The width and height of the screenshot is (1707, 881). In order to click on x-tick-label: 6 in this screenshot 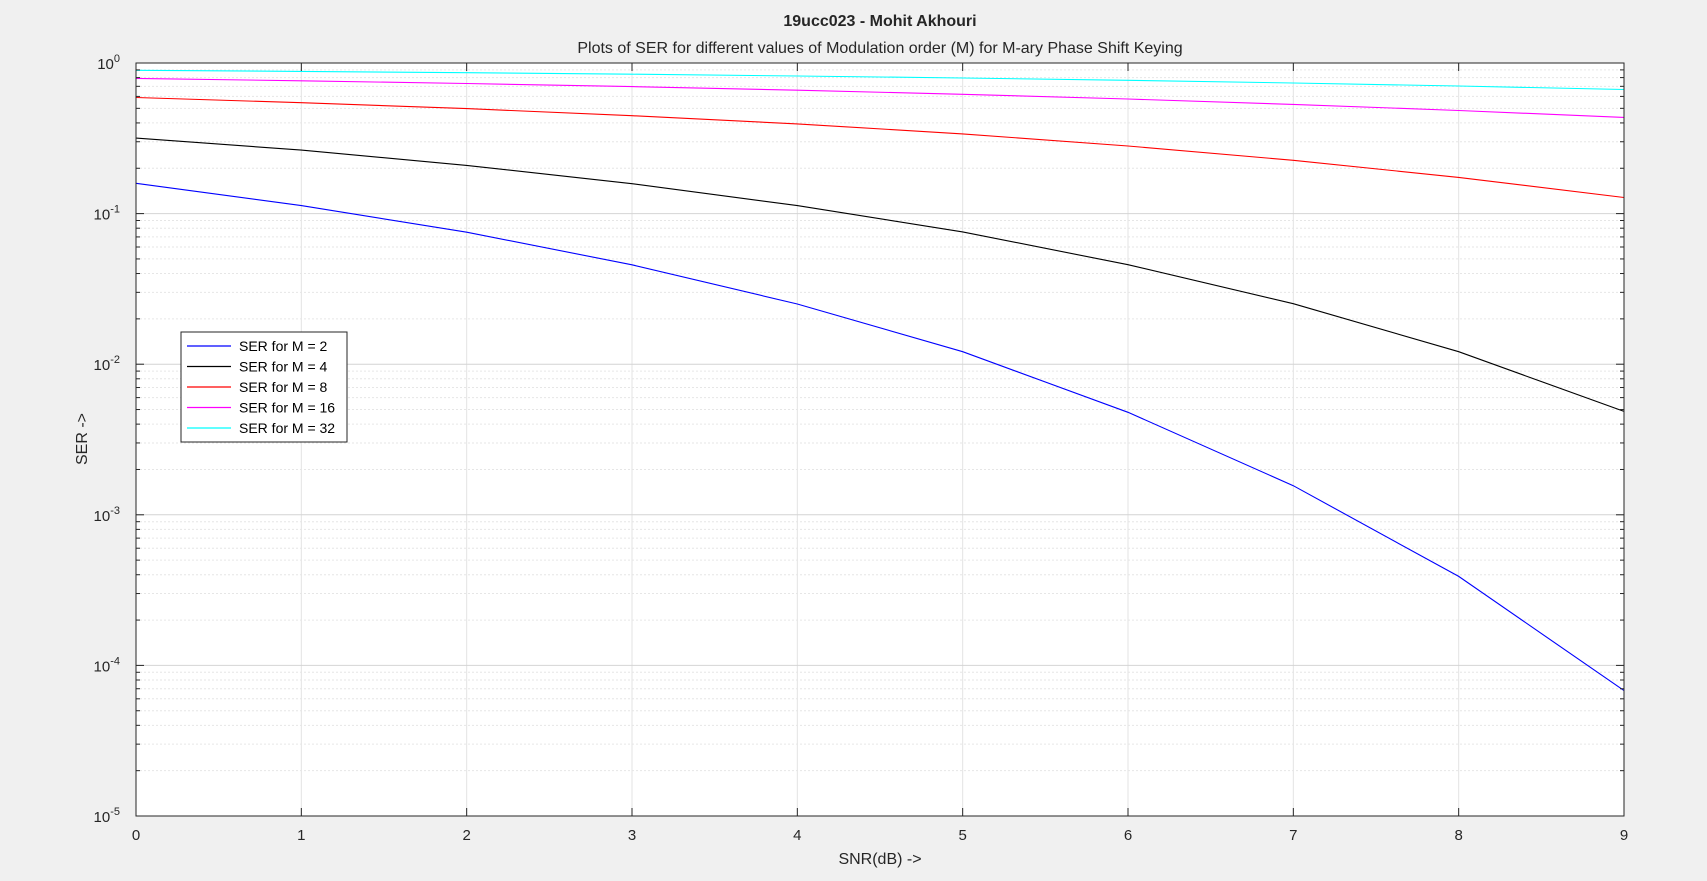, I will do `click(1128, 835)`.